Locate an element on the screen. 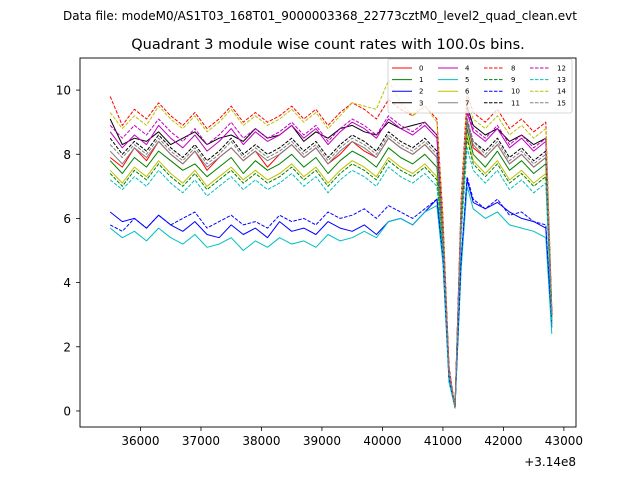 The image size is (640, 480). legend-label-14: 14 is located at coordinates (561, 92).